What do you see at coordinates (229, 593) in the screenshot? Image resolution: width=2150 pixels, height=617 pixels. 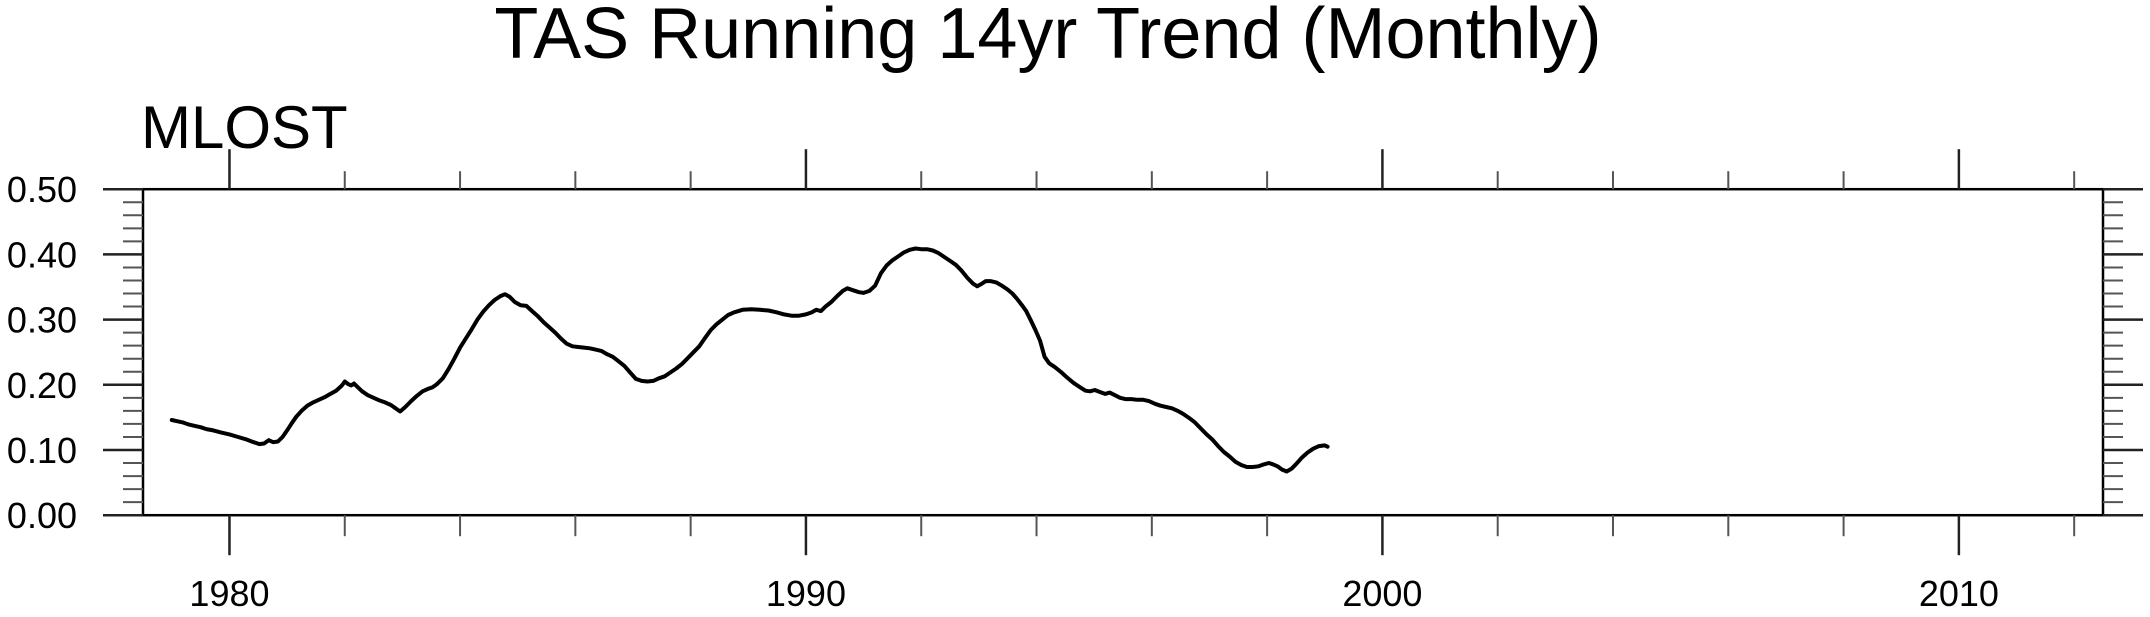 I see `x-axis-tick-label: 1980` at bounding box center [229, 593].